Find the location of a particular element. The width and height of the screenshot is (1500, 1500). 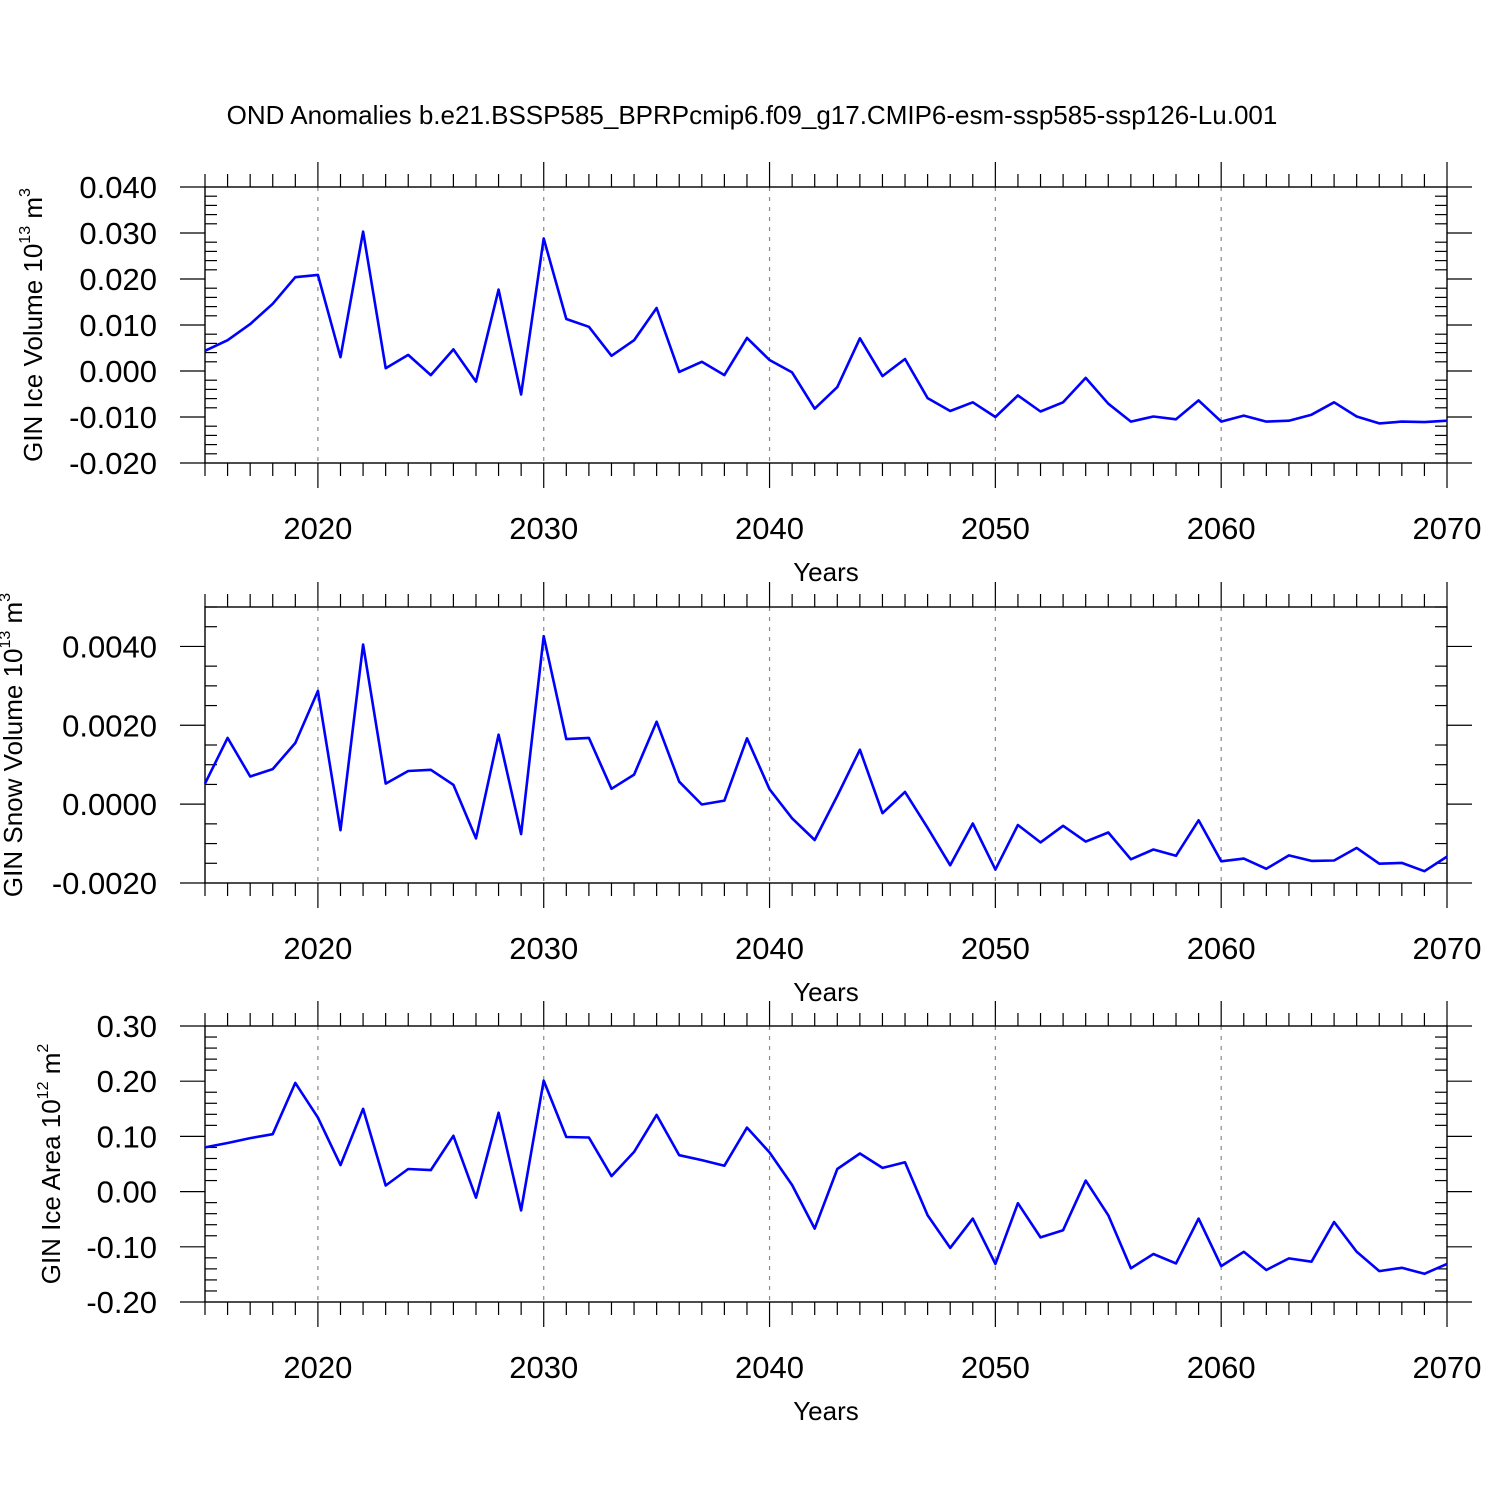

y-tick-label: -0.020 is located at coordinates (113, 463).